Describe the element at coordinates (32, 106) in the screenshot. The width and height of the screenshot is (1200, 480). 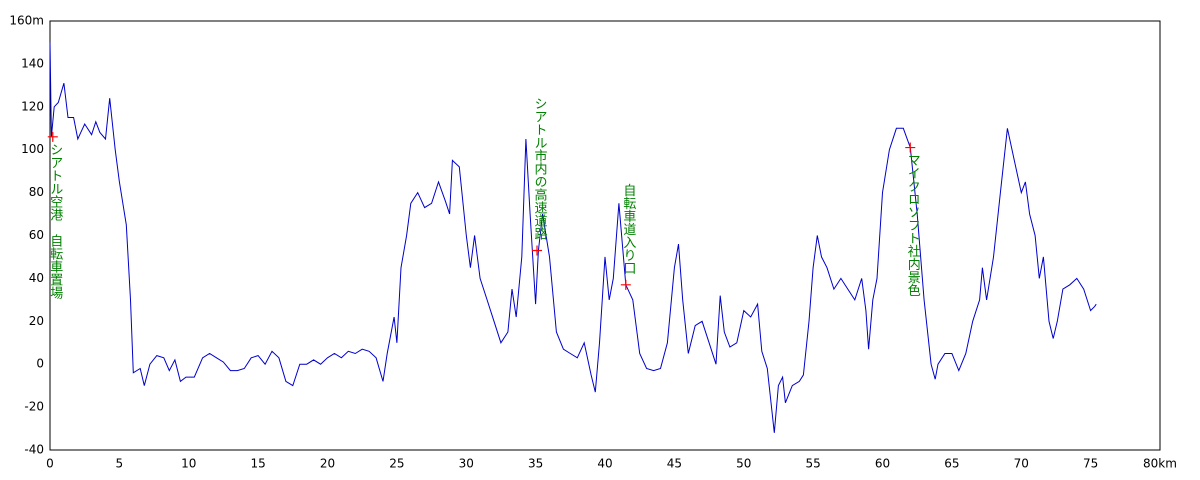
I see `y-tick-label: 120` at that location.